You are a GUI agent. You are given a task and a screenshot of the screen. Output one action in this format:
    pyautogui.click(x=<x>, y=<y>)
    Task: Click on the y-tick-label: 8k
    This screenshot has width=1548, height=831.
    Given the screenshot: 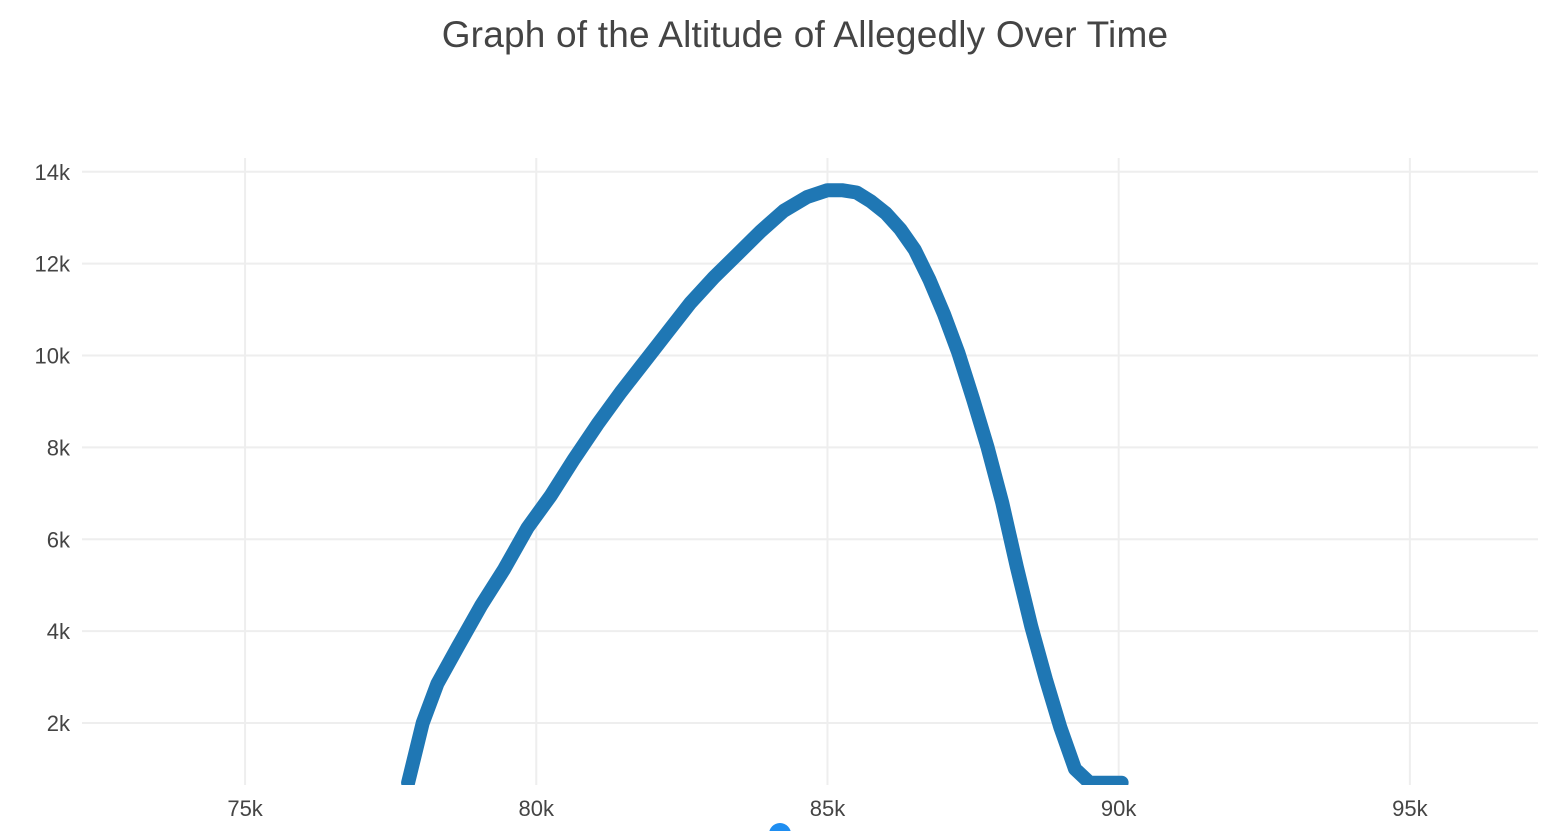 What is the action you would take?
    pyautogui.click(x=59, y=447)
    